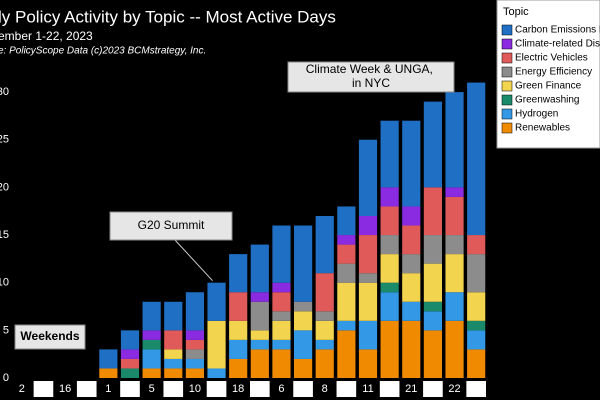 The image size is (600, 400). What do you see at coordinates (171, 226) in the screenshot?
I see `annotation-box` at bounding box center [171, 226].